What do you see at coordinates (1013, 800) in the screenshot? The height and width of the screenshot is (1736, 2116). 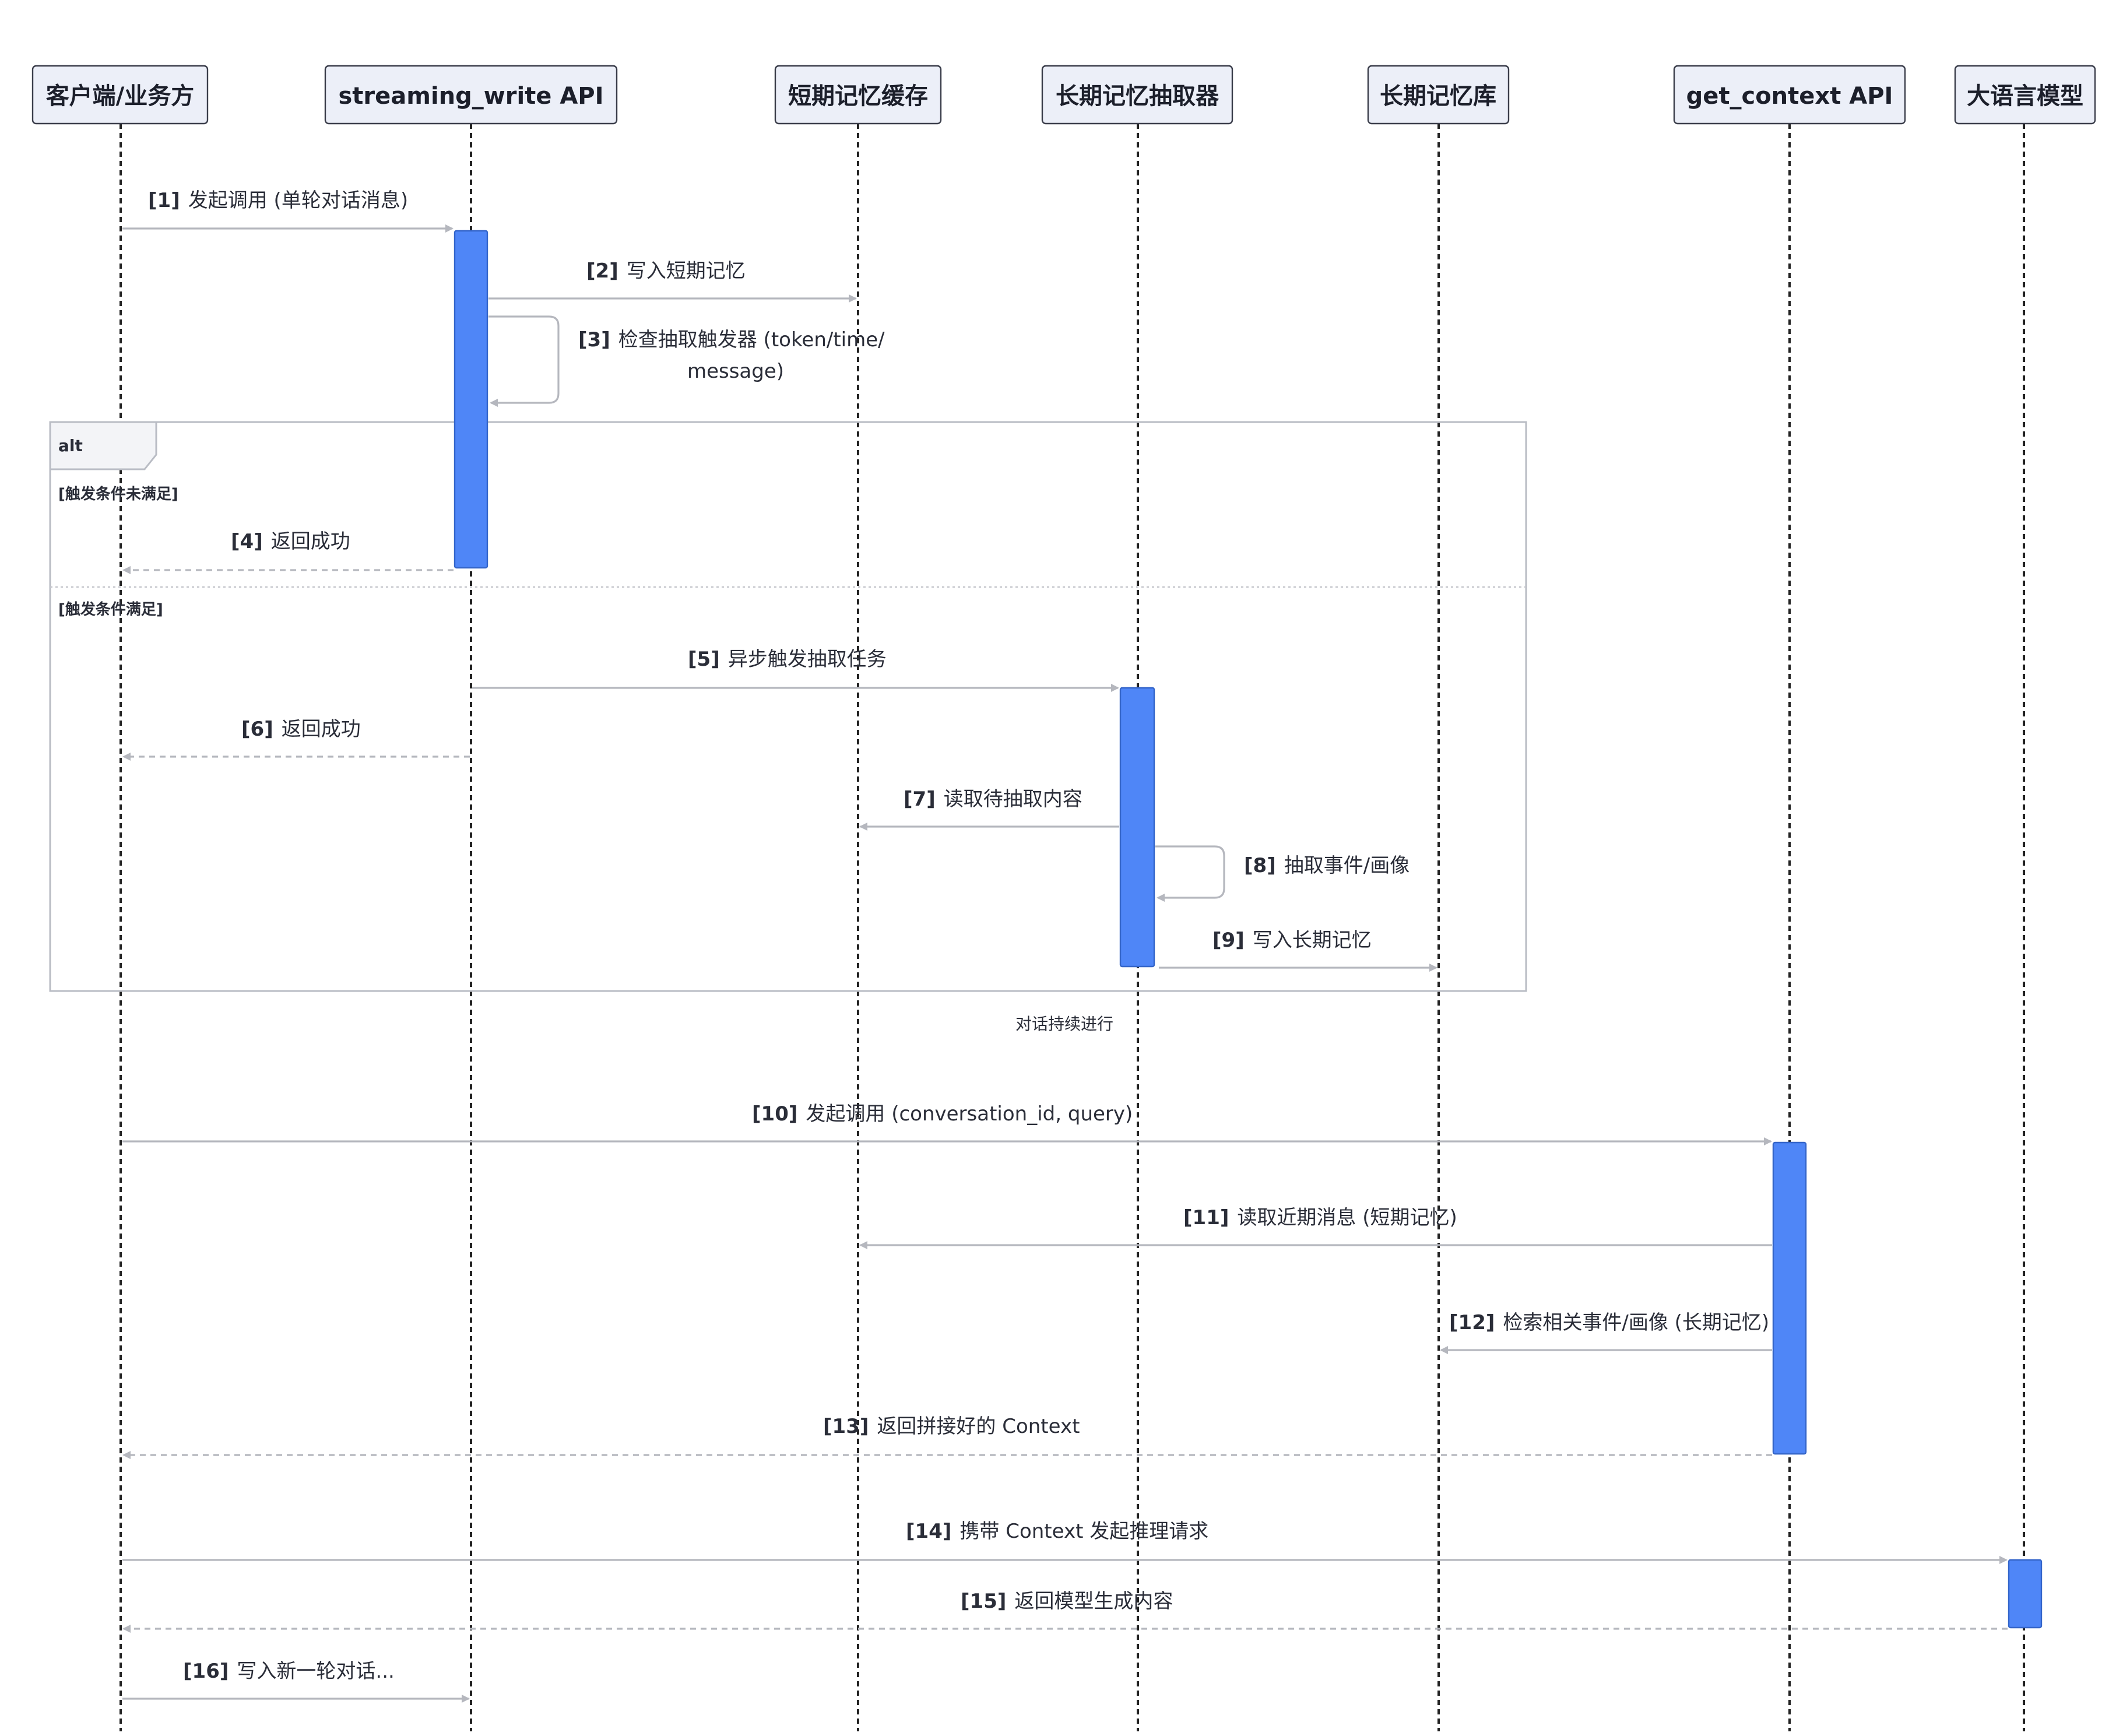 I see `message-label: 读取待抽取内容` at bounding box center [1013, 800].